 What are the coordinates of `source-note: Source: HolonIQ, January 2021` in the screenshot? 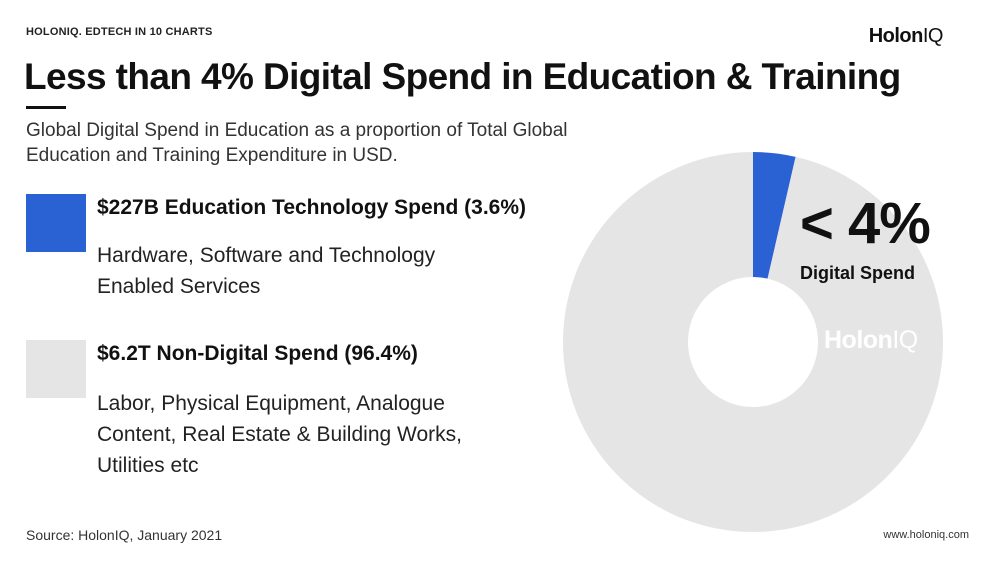 It's located at (124, 535).